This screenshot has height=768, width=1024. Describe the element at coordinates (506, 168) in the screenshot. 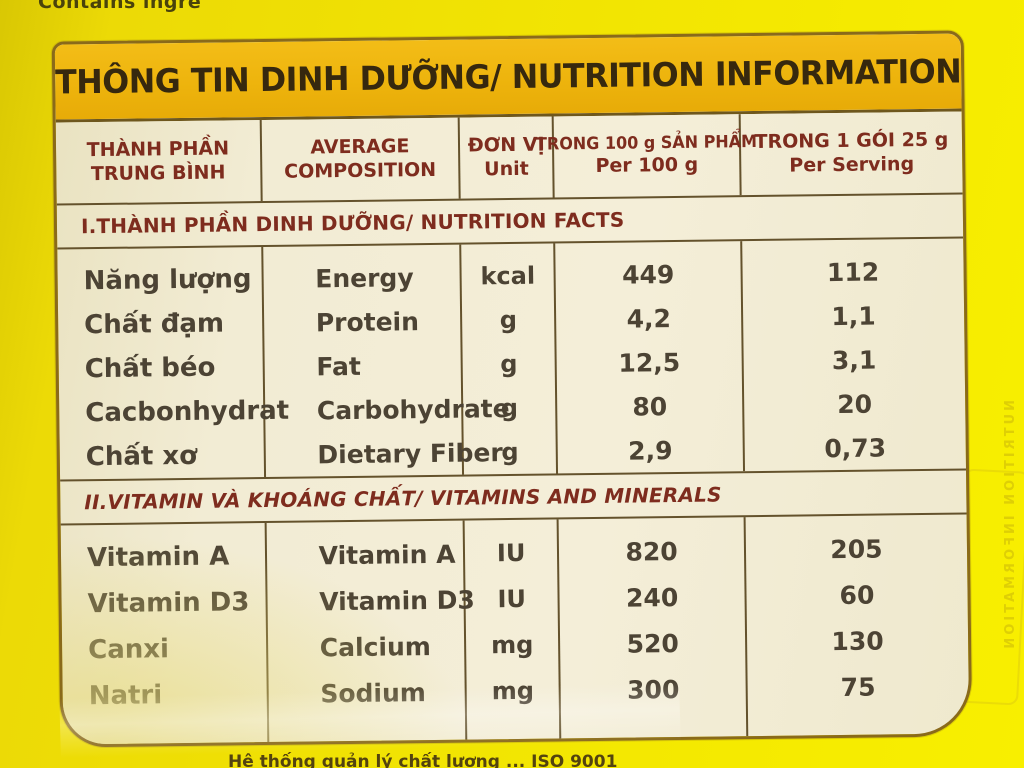

I see `header-line: Unit` at that location.